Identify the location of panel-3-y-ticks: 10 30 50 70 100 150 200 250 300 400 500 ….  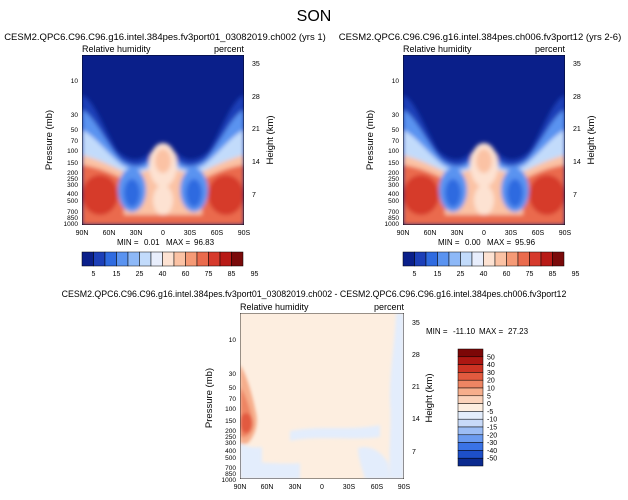
(229, 410).